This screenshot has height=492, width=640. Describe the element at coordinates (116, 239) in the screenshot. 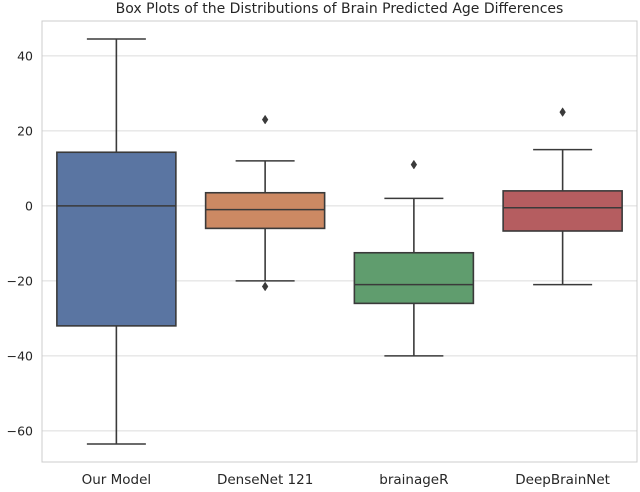

I see `box-our-model` at that location.